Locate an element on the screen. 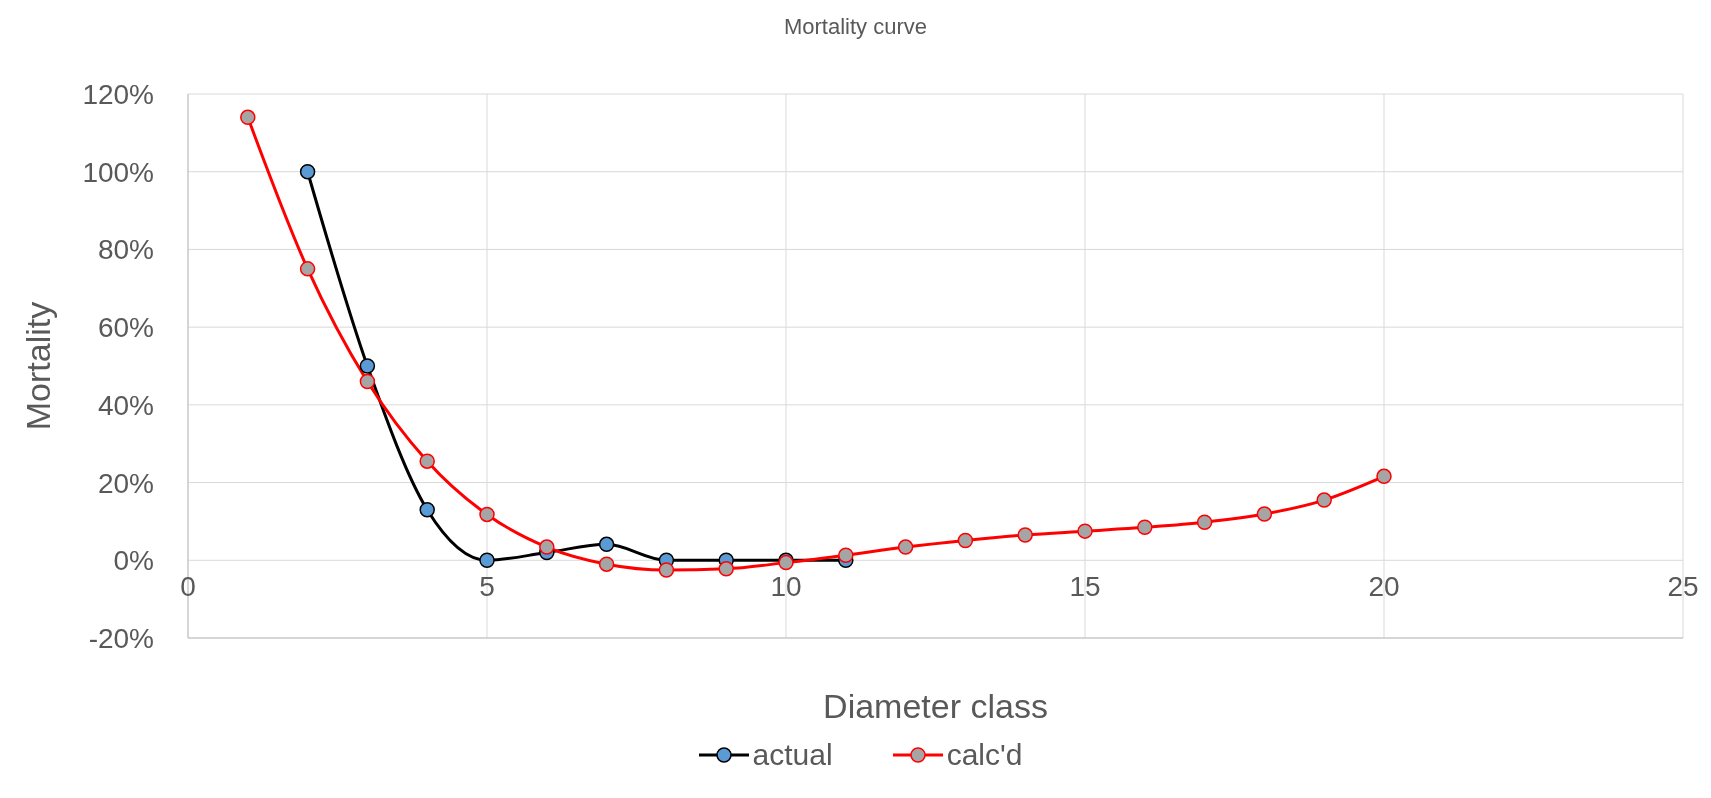 This screenshot has height=798, width=1711. legend-label: actual is located at coordinates (792, 755).